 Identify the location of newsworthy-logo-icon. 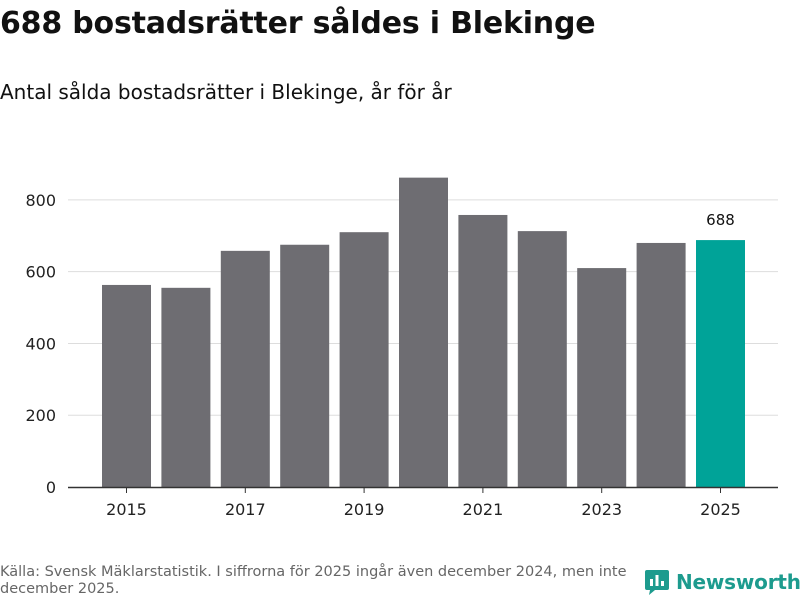
(657, 582).